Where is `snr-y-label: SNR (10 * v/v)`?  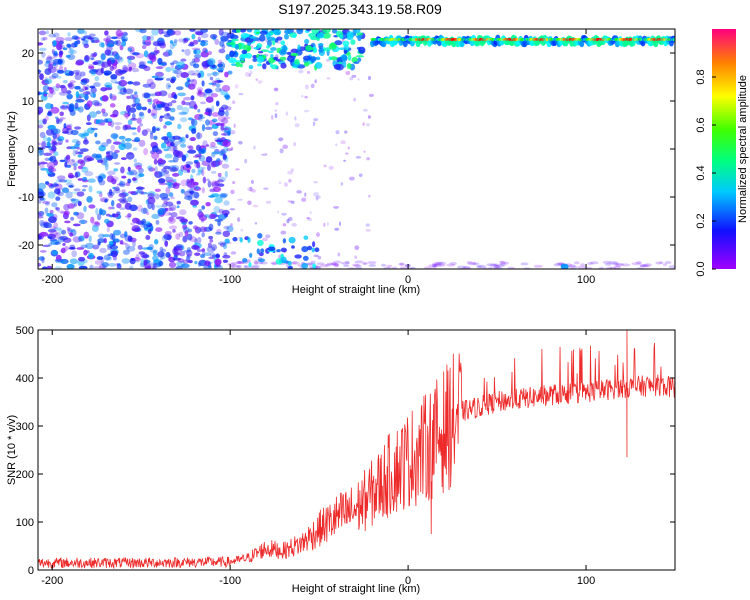
snr-y-label: SNR (10 * v/v) is located at coordinates (12, 450).